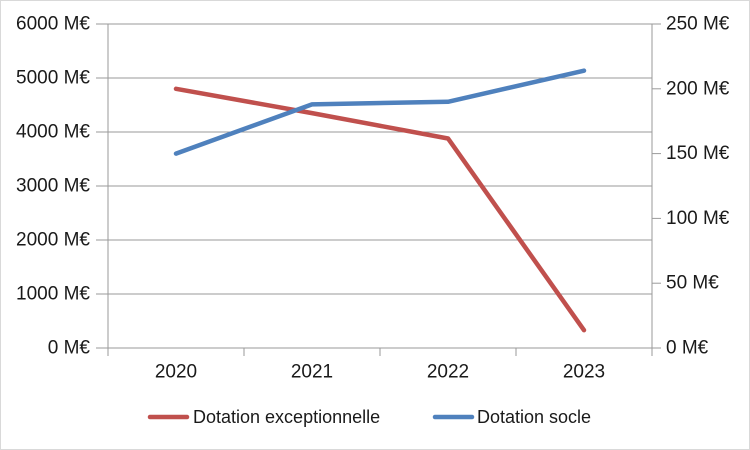  I want to click on left-axis-tick-label: 1000 M€, so click(53, 294).